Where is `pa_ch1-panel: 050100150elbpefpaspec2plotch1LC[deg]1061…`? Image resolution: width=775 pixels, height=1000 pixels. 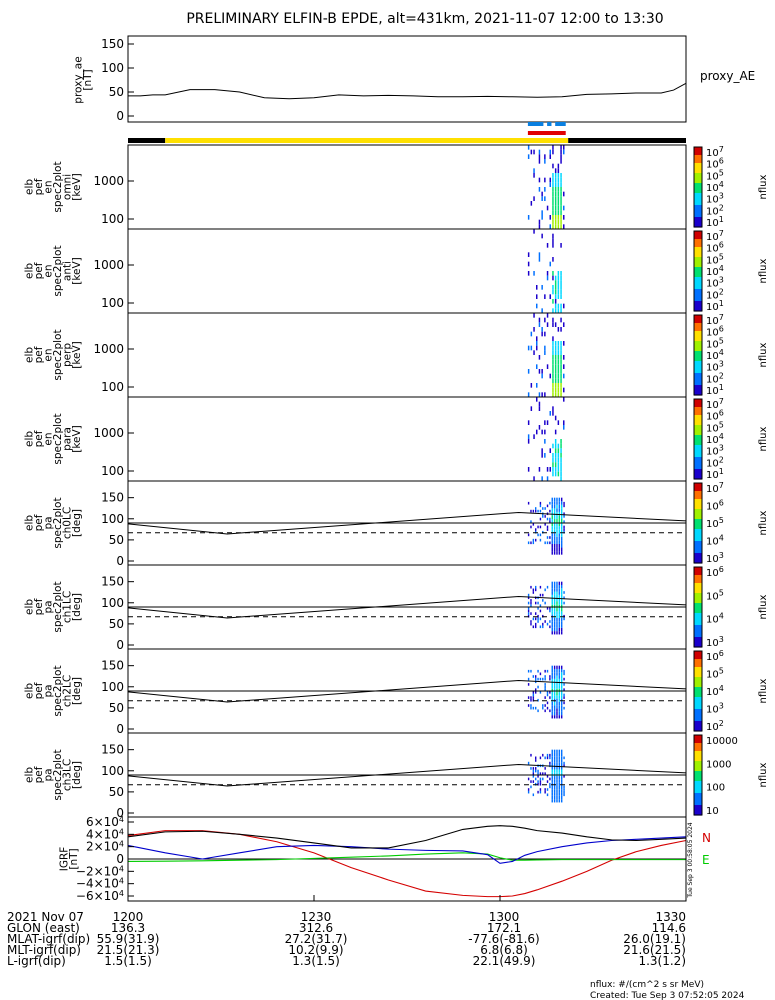 pa_ch1-panel: 050100150elbpefpaspec2plotch1LC[deg]1061… is located at coordinates (396, 608).